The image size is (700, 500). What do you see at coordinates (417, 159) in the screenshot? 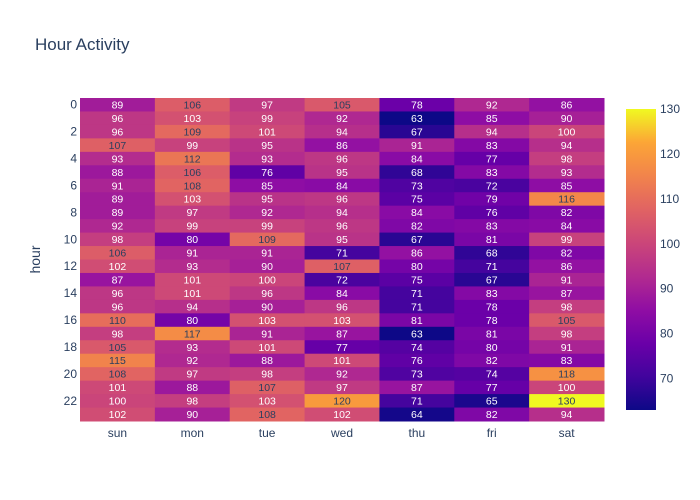
I see `cell-value-label: 84` at bounding box center [417, 159].